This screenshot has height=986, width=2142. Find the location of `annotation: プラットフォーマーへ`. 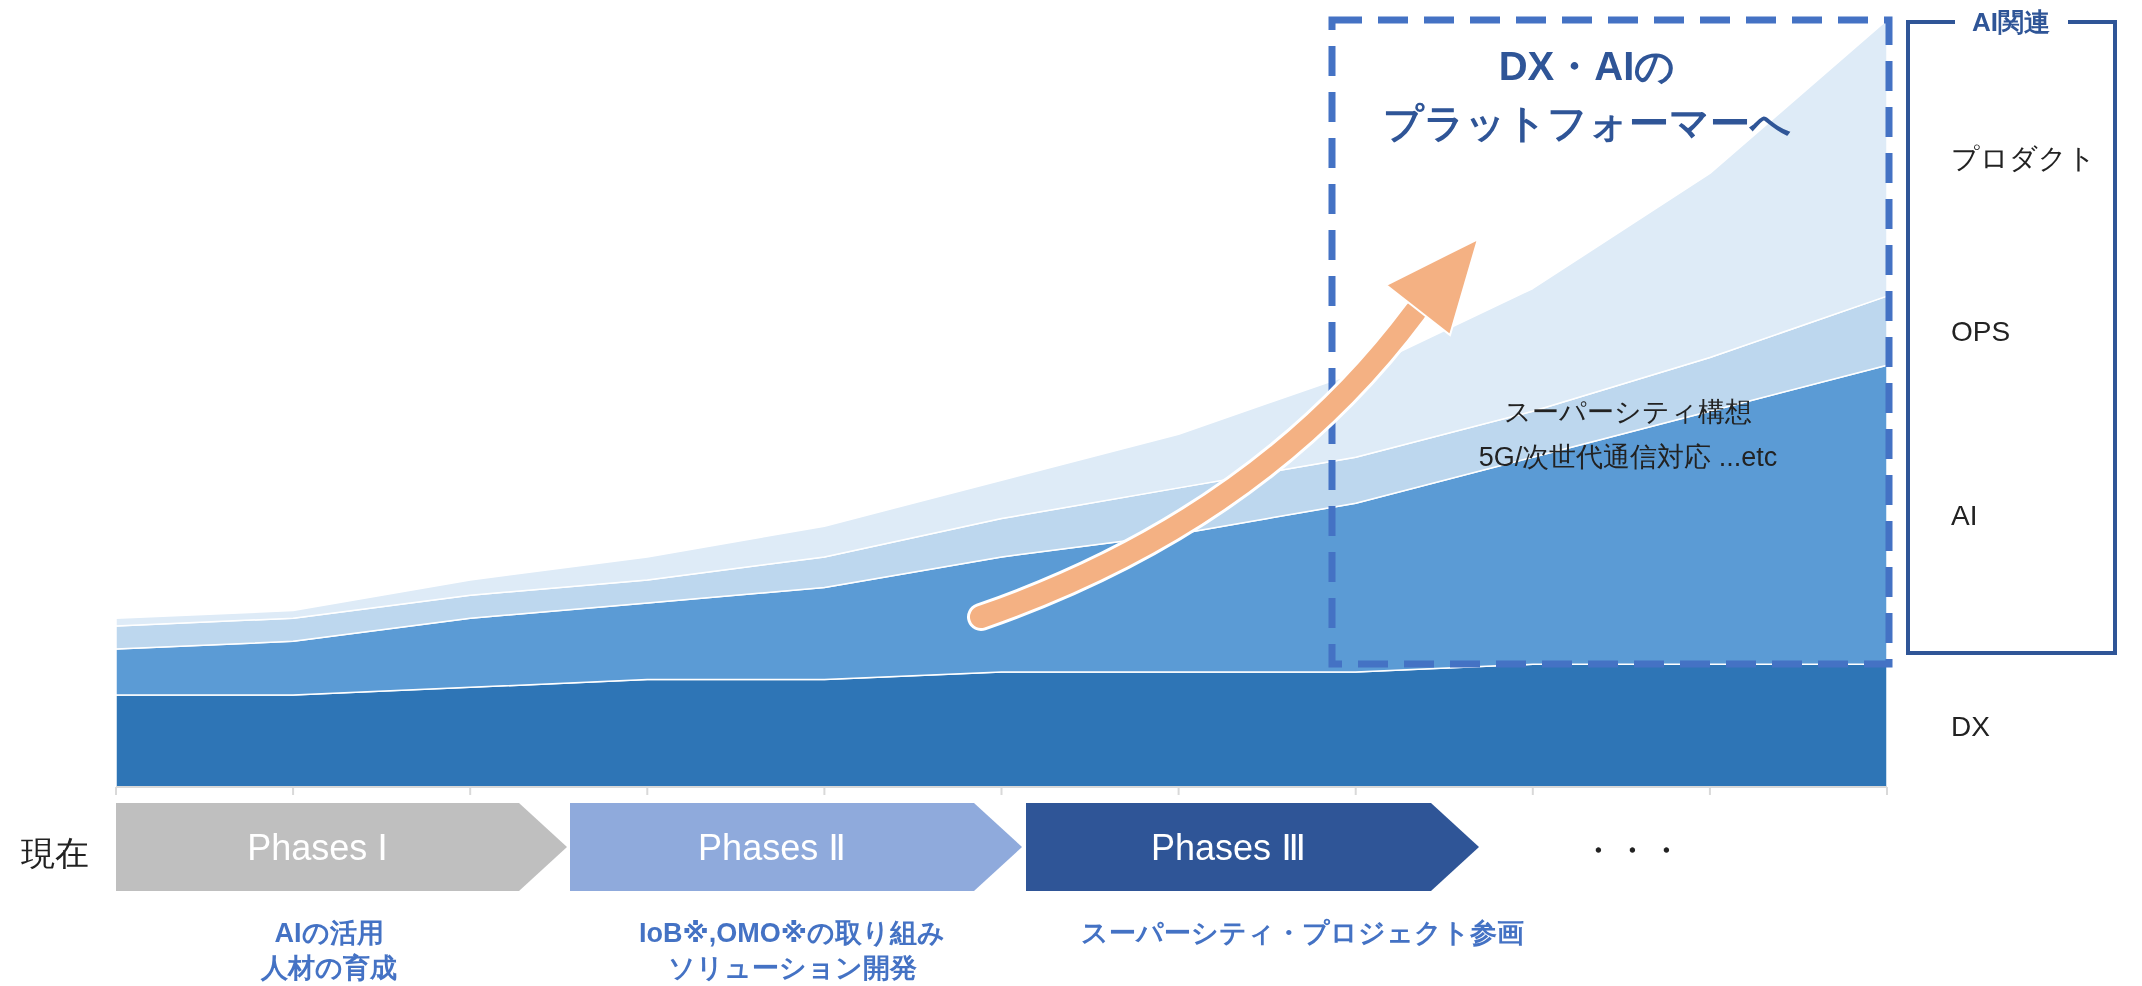

annotation: プラットフォーマーへ is located at coordinates (1587, 123).